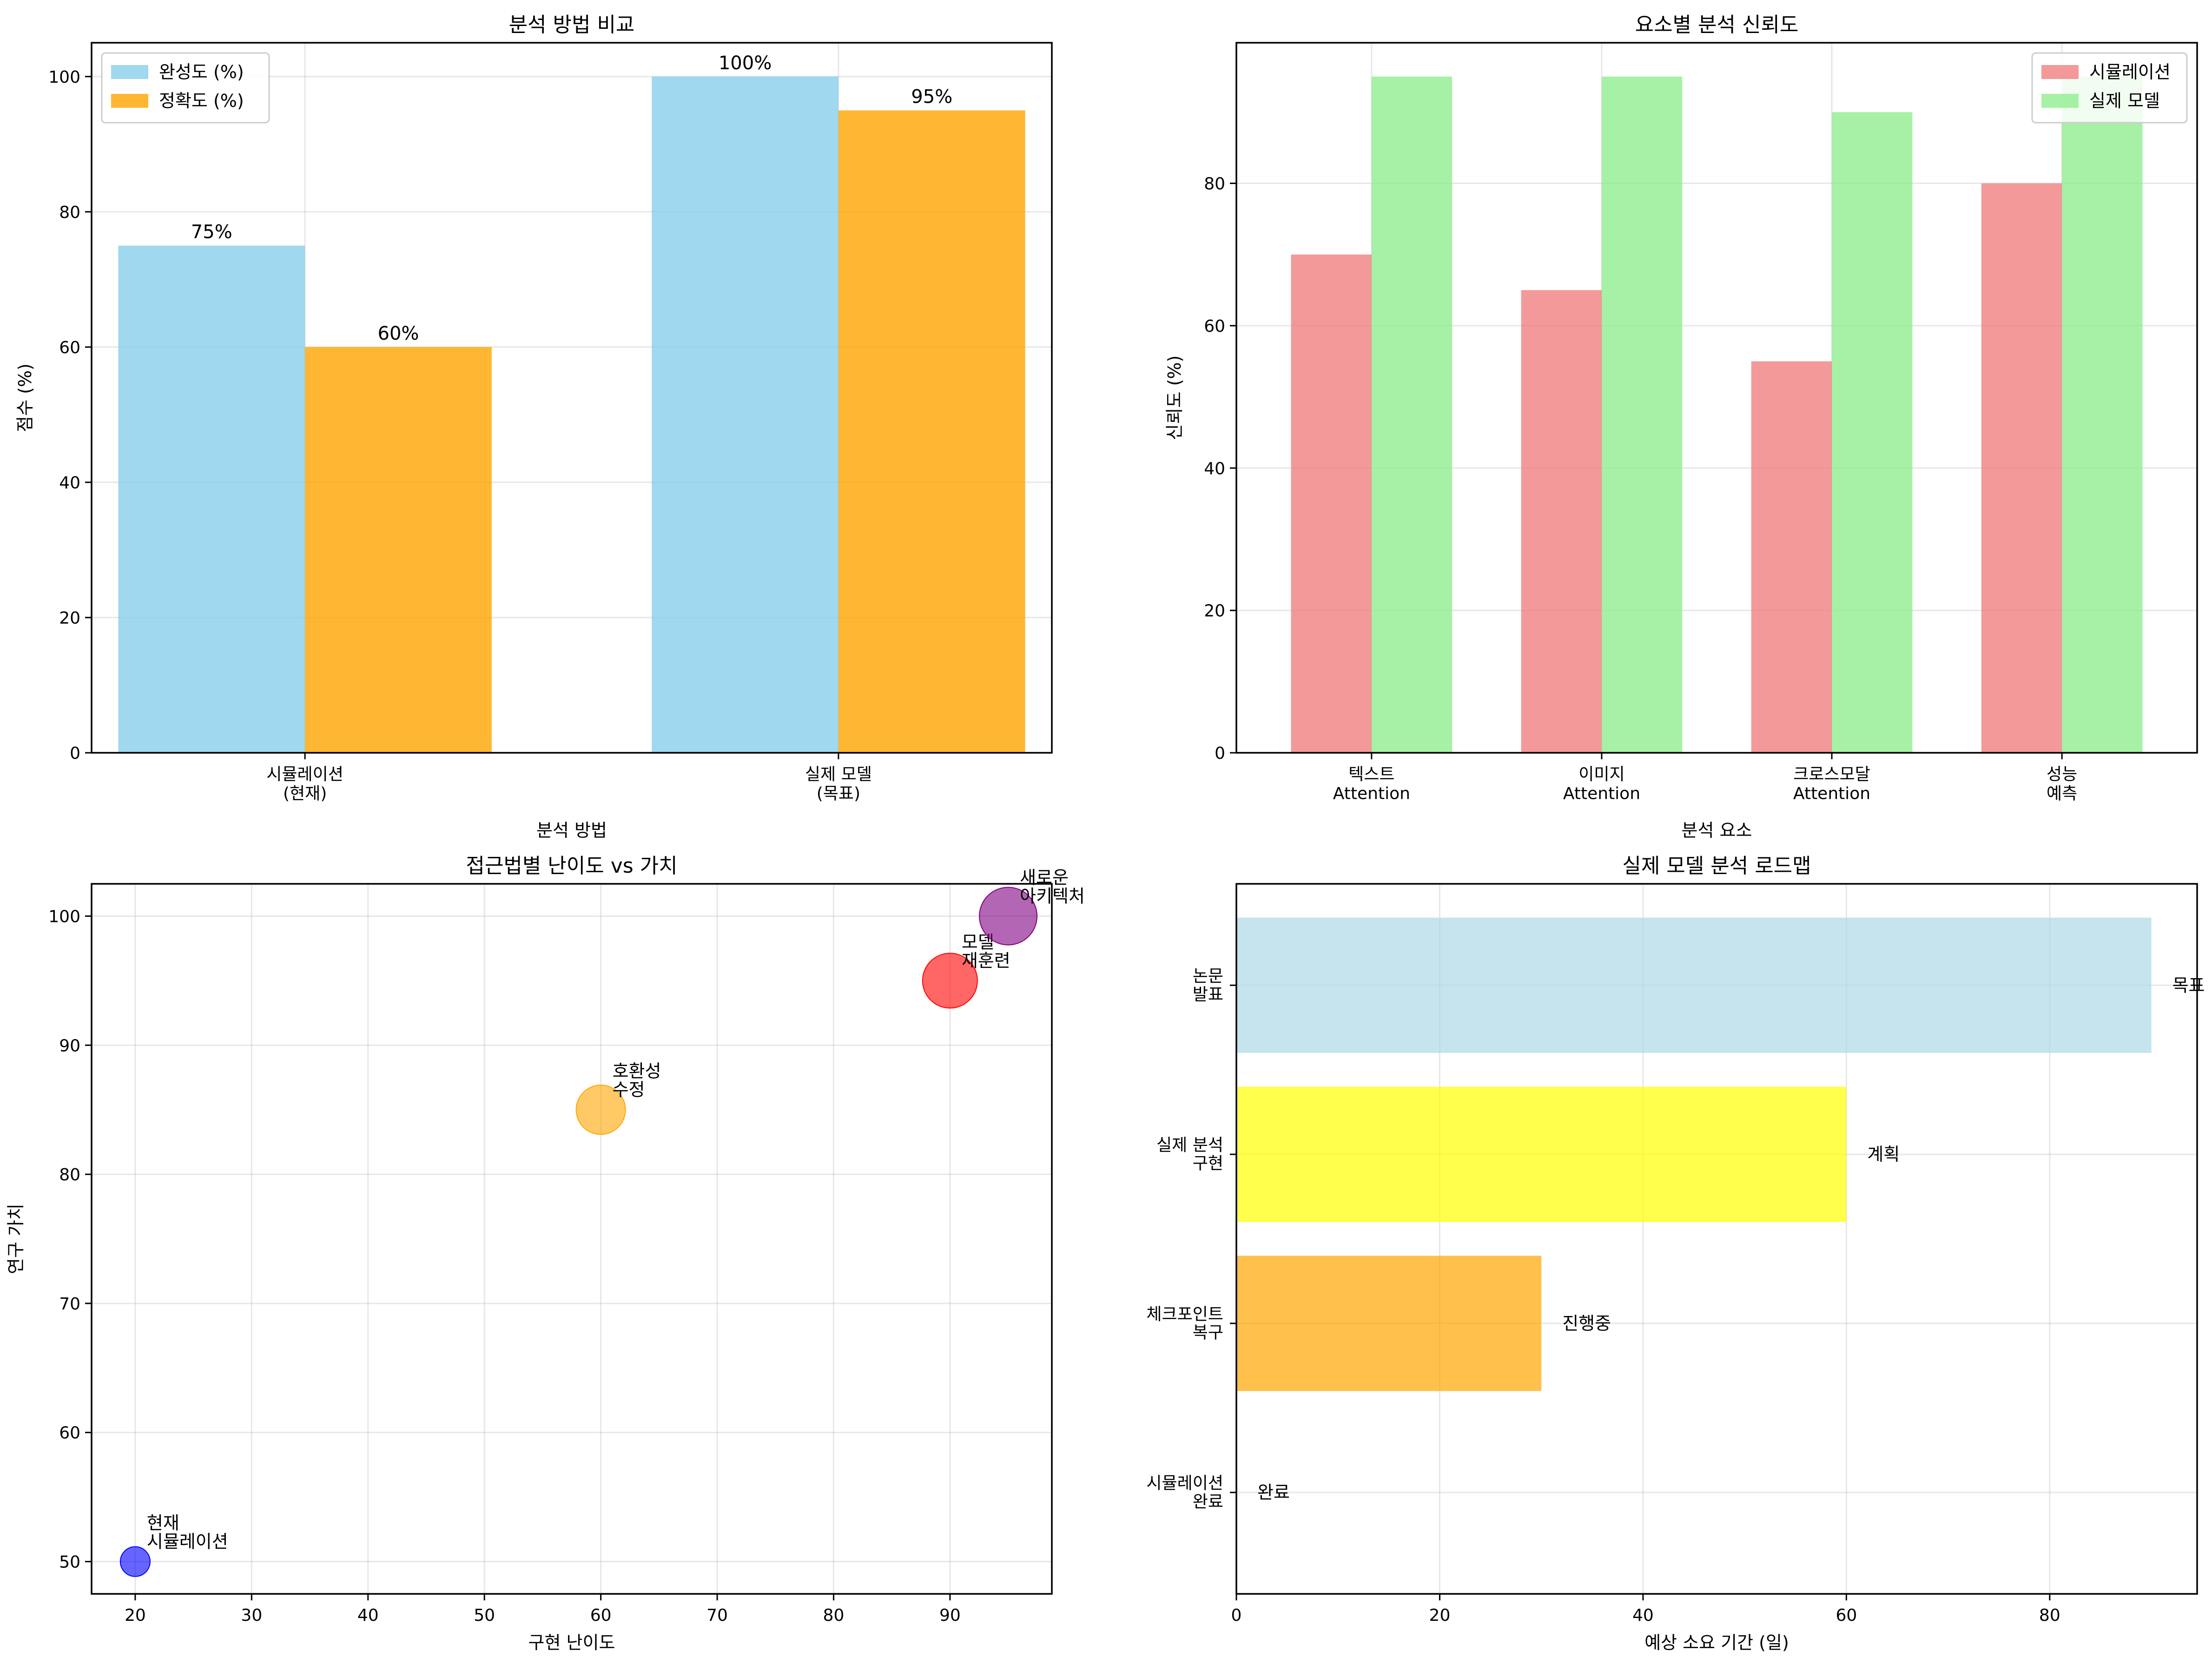 The image size is (2212, 1658). What do you see at coordinates (1601, 784) in the screenshot?
I see `x-tick-label: 이미지 Attention` at bounding box center [1601, 784].